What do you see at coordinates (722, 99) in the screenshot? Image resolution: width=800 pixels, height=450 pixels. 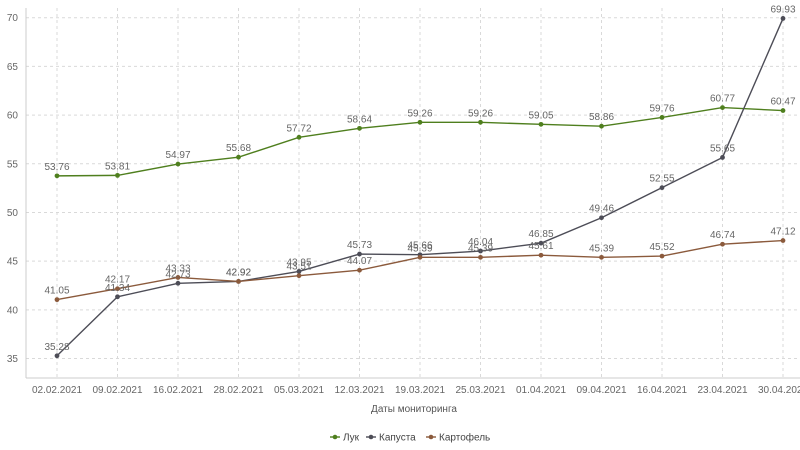 I see `data-label: 60.77` at bounding box center [722, 99].